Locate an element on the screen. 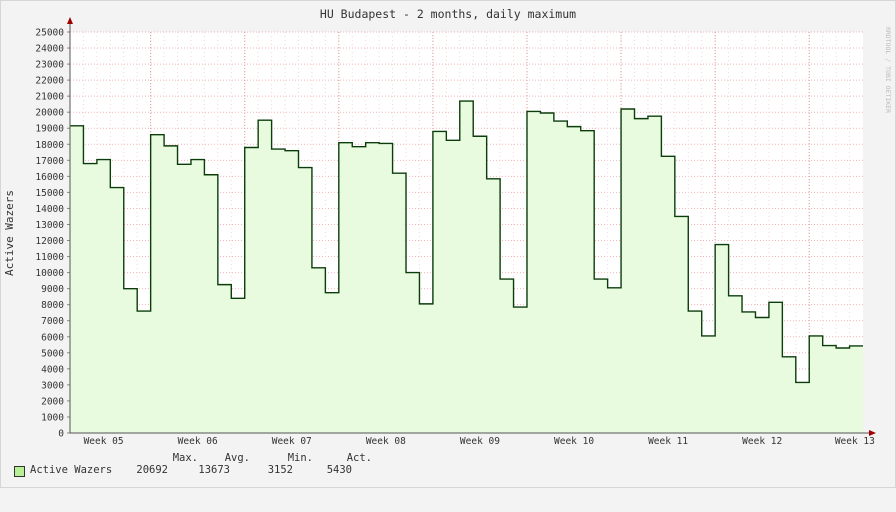 This screenshot has height=512, width=896. legend-header-avg: Avg. is located at coordinates (237, 458).